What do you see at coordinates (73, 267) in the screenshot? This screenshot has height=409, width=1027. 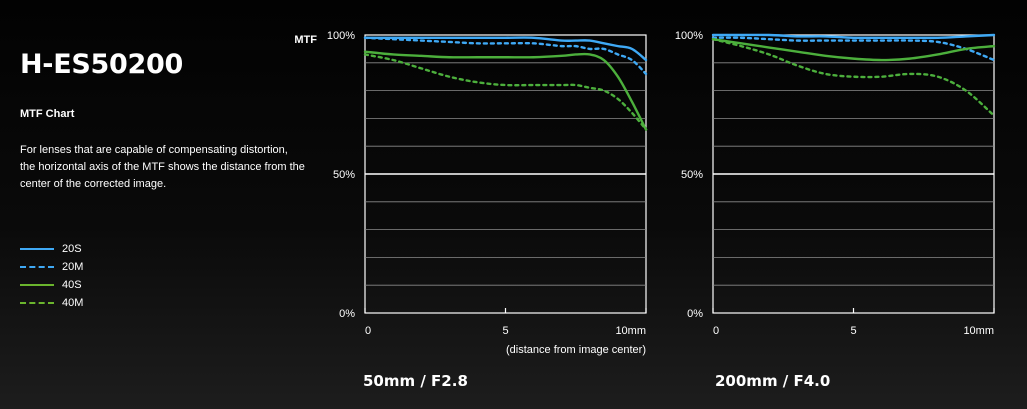 I see `legend-label-20m: 20M` at bounding box center [73, 267].